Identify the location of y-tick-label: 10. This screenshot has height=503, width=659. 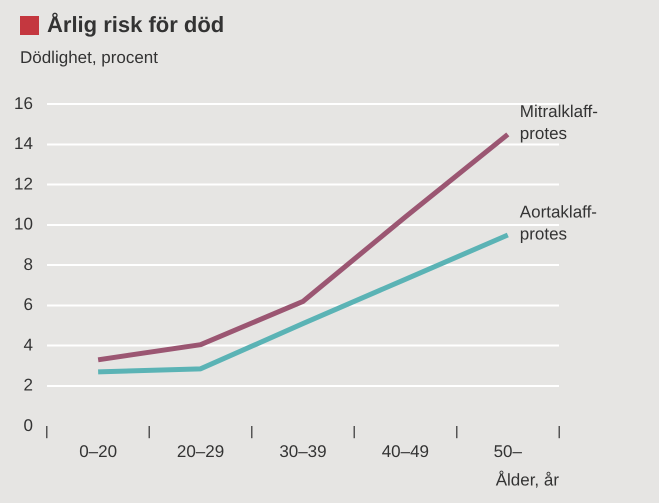
(23, 224).